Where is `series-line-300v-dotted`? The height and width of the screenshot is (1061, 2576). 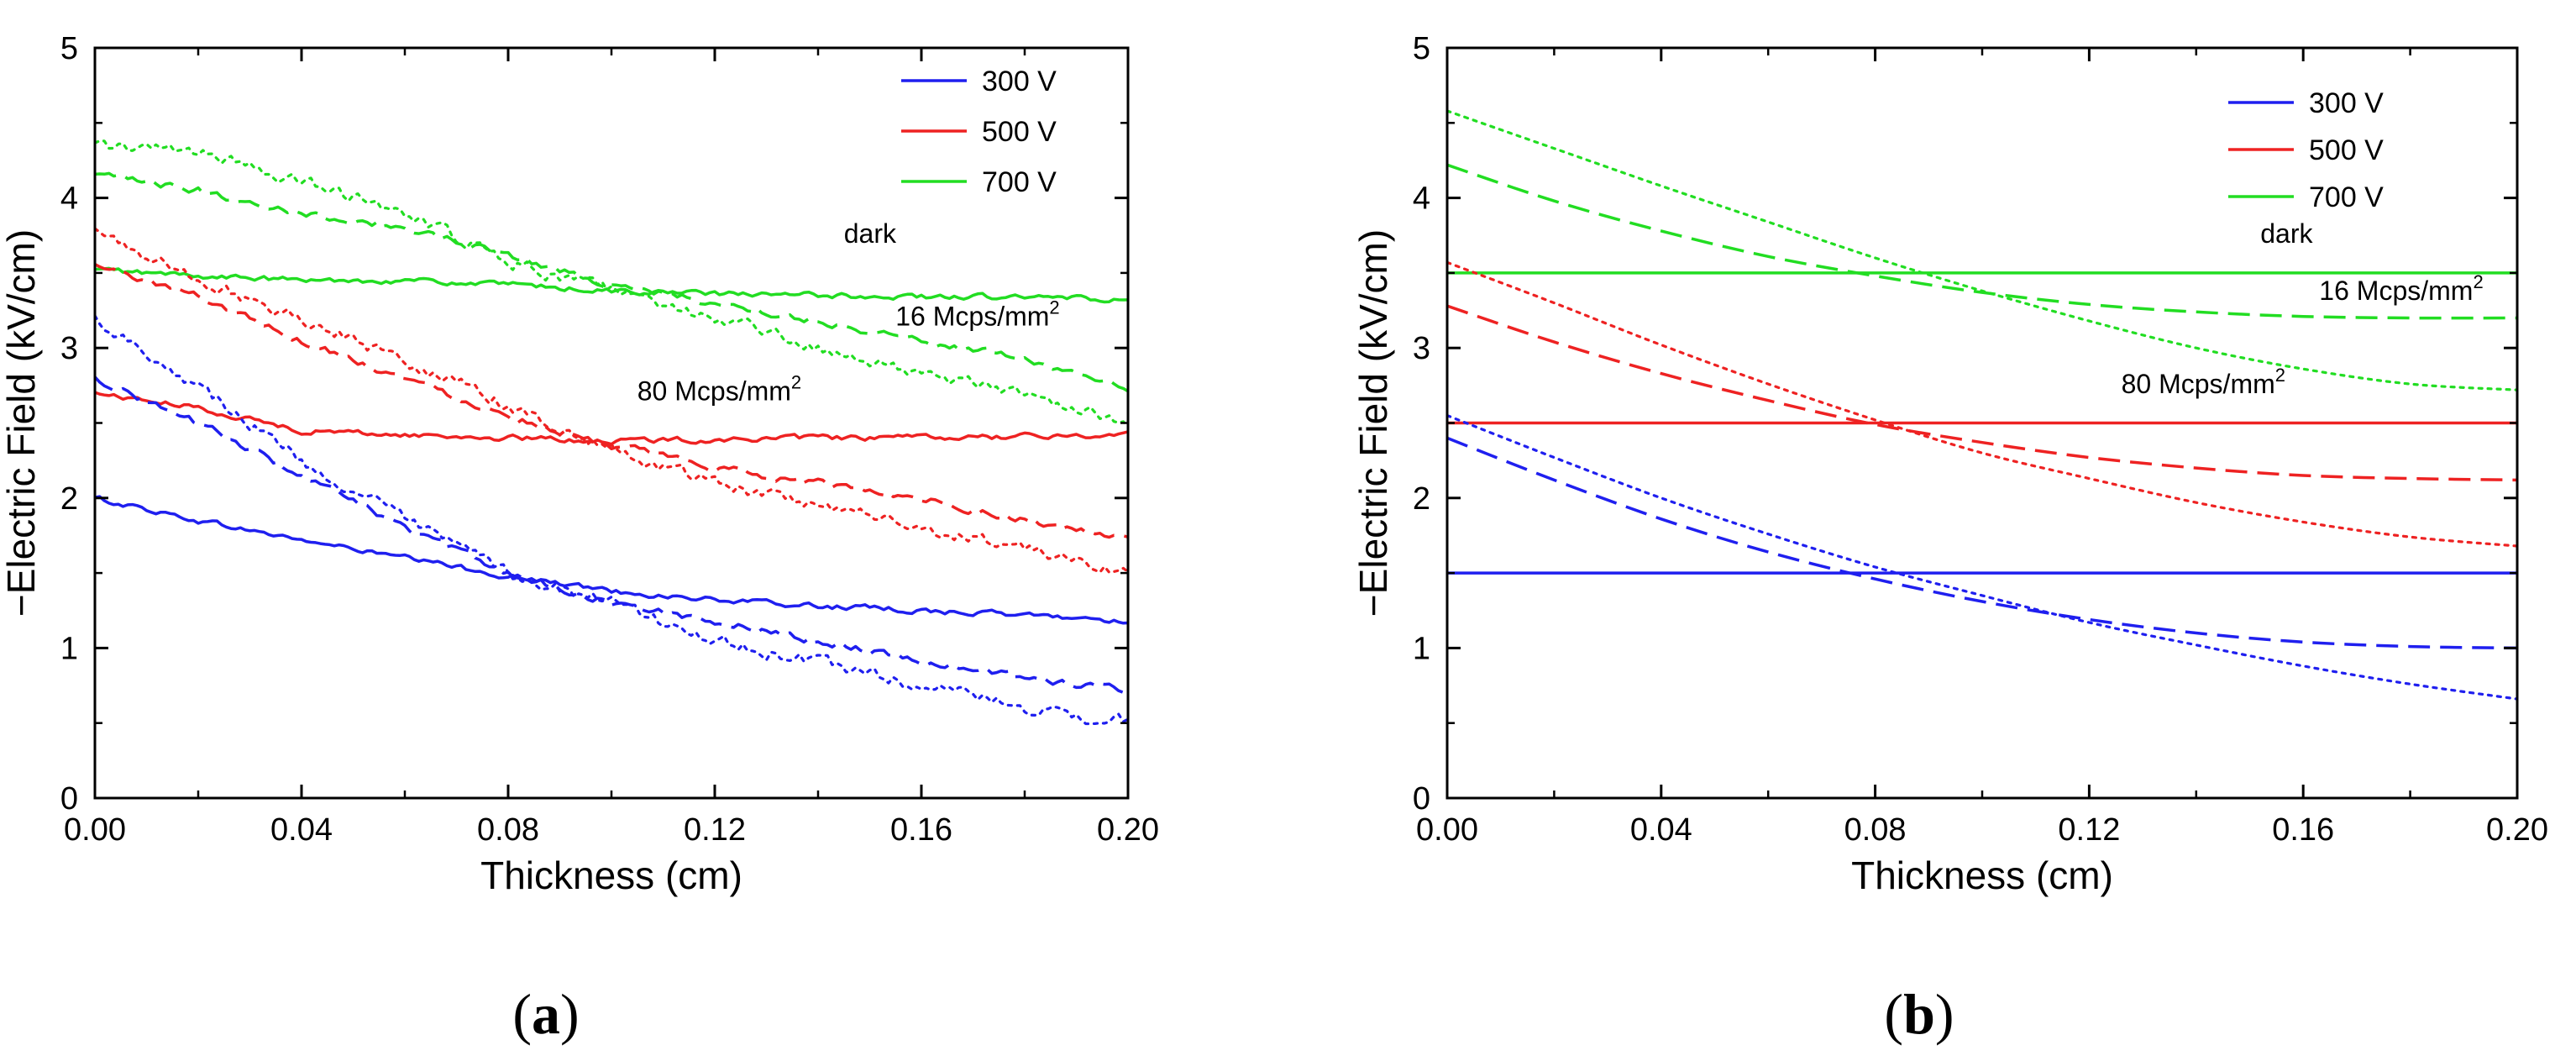
series-line-300v-dotted is located at coordinates (1982, 557).